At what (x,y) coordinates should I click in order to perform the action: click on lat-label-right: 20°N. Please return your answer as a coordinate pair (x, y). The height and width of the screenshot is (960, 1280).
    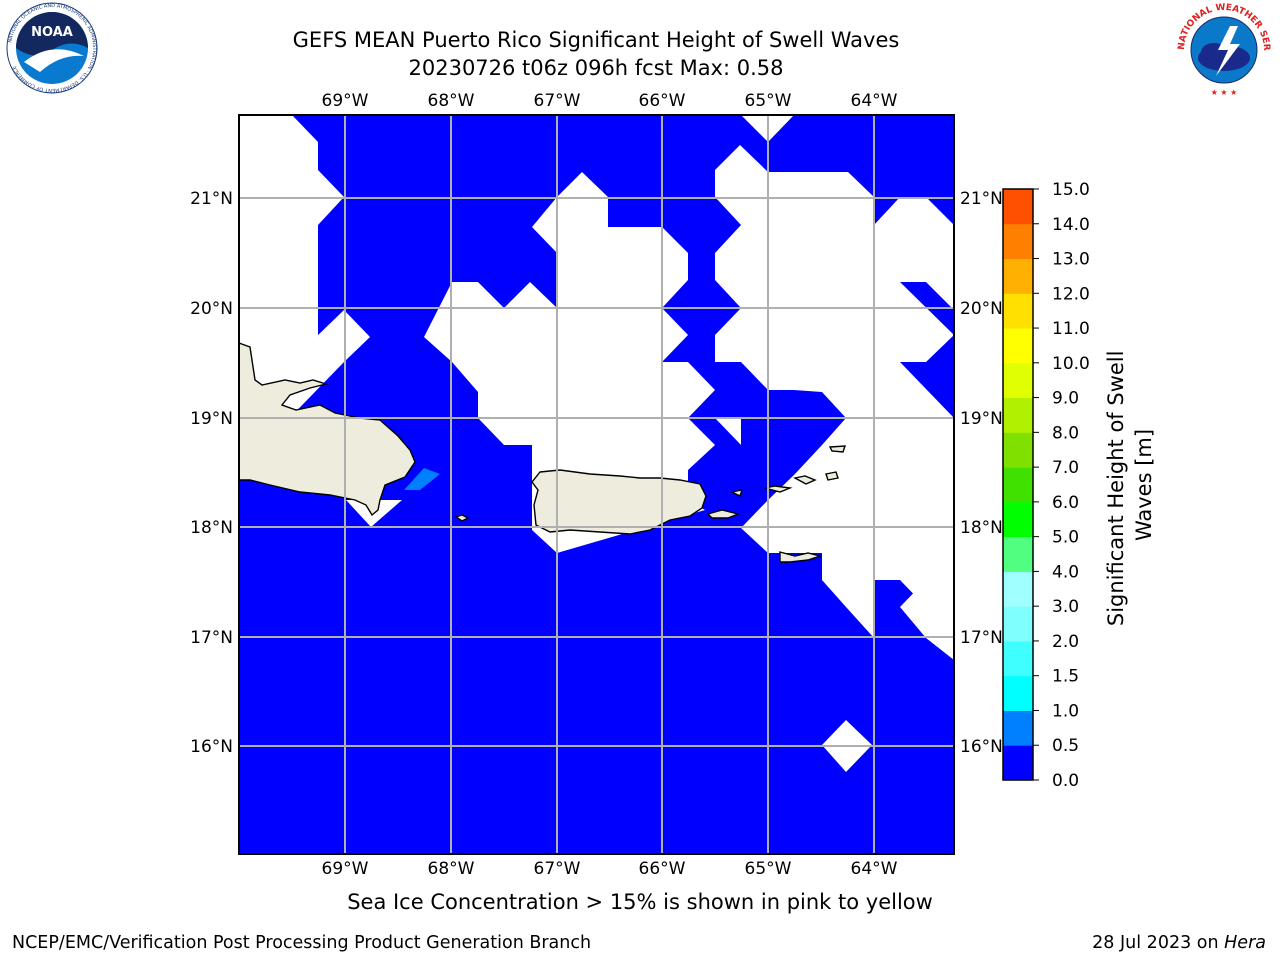
    Looking at the image, I should click on (981, 309).